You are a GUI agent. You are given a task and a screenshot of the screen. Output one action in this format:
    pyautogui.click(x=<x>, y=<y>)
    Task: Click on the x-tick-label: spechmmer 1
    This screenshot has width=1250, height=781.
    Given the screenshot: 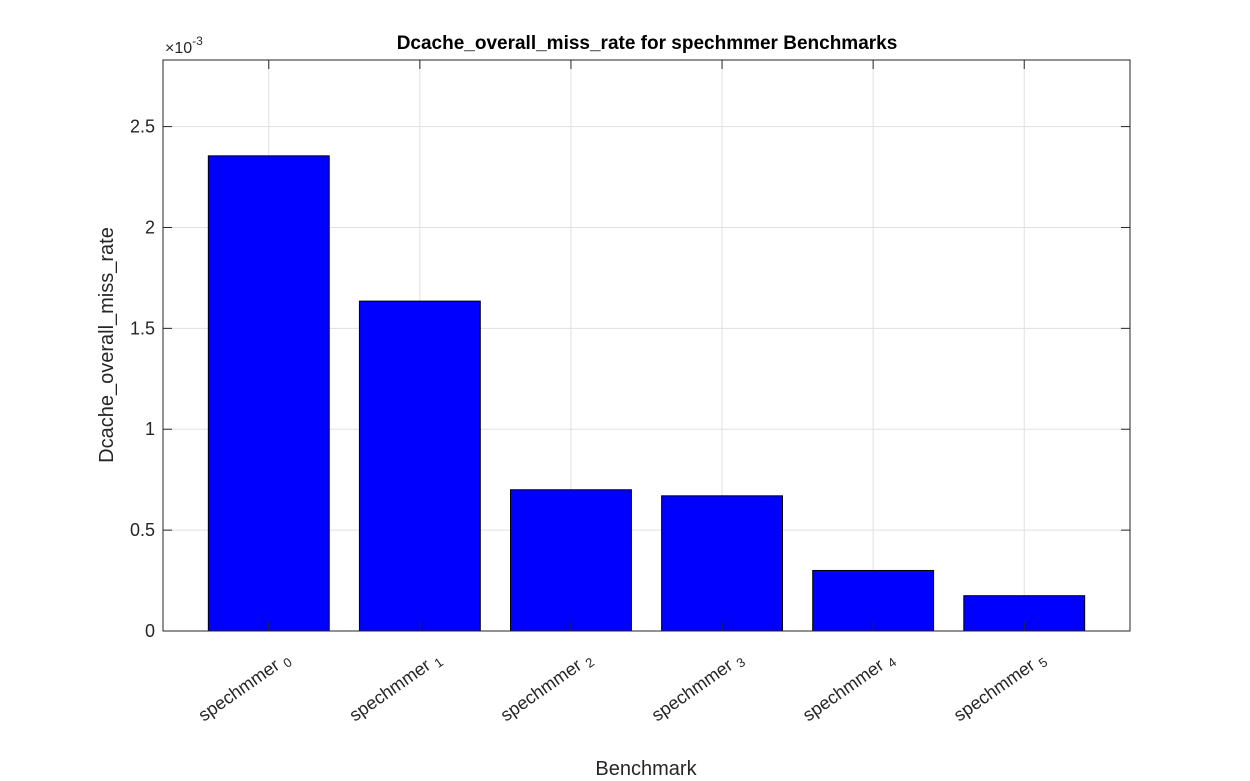 What is the action you would take?
    pyautogui.click(x=396, y=688)
    